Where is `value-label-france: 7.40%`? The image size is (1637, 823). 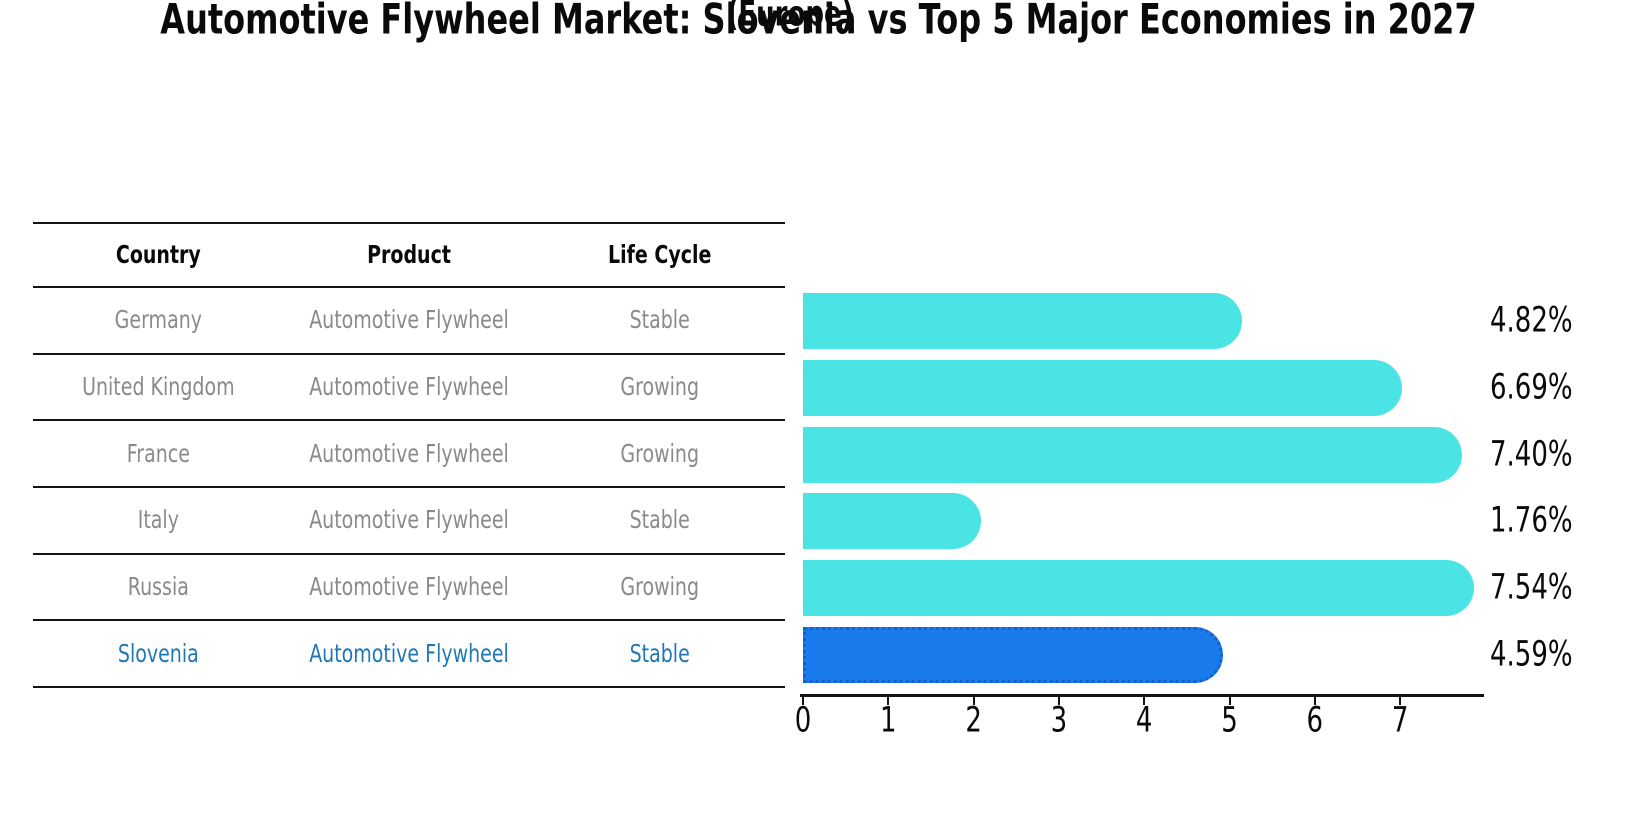
value-label-france: 7.40% is located at coordinates (1531, 455).